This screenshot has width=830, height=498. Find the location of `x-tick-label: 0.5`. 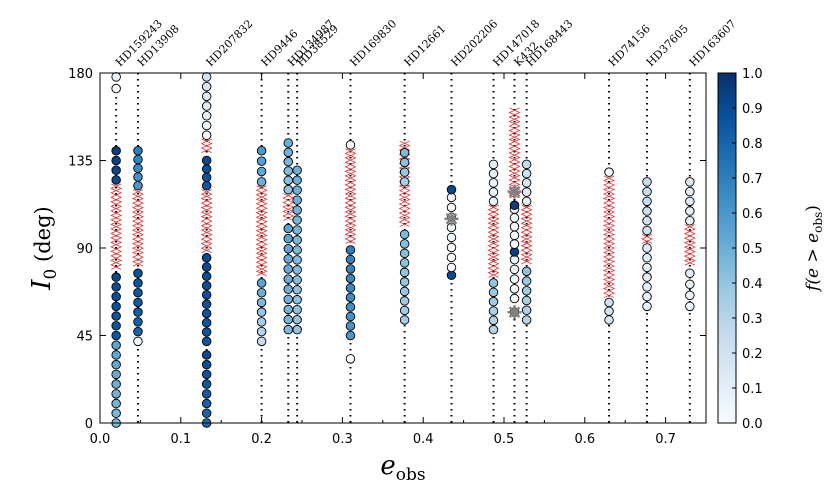

x-tick-label: 0.5 is located at coordinates (504, 439).